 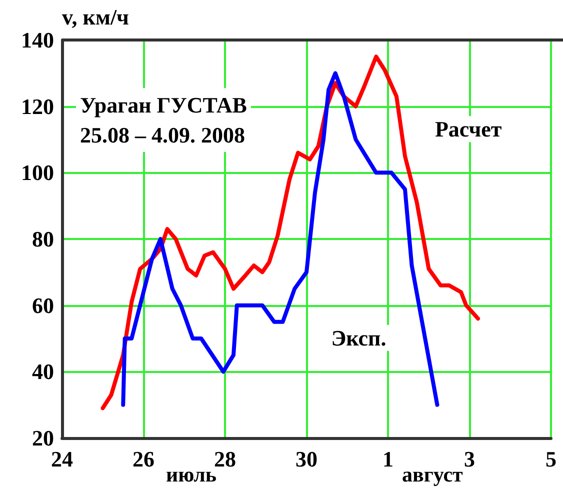 I want to click on x-tick-label: 28, so click(x=225, y=459).